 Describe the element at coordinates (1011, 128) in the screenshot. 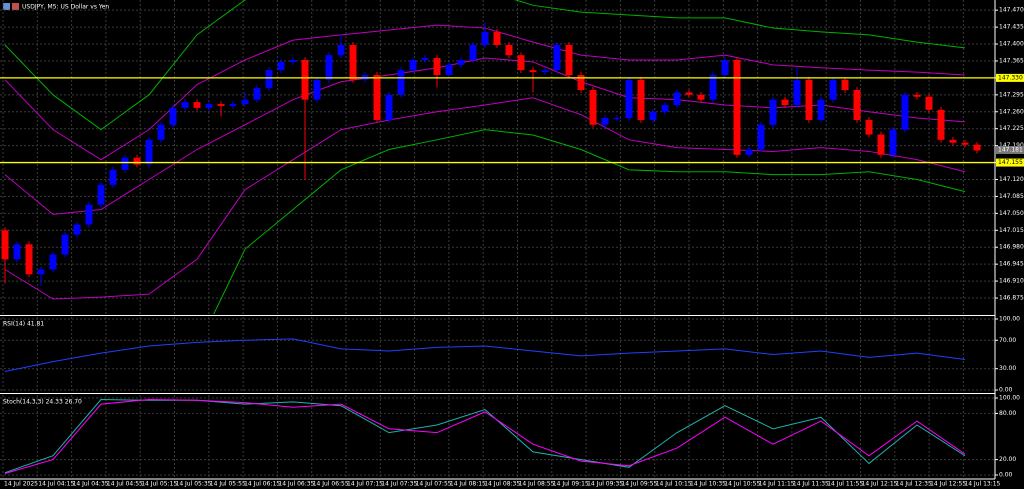

I see `y-tick-label: 147.225` at that location.